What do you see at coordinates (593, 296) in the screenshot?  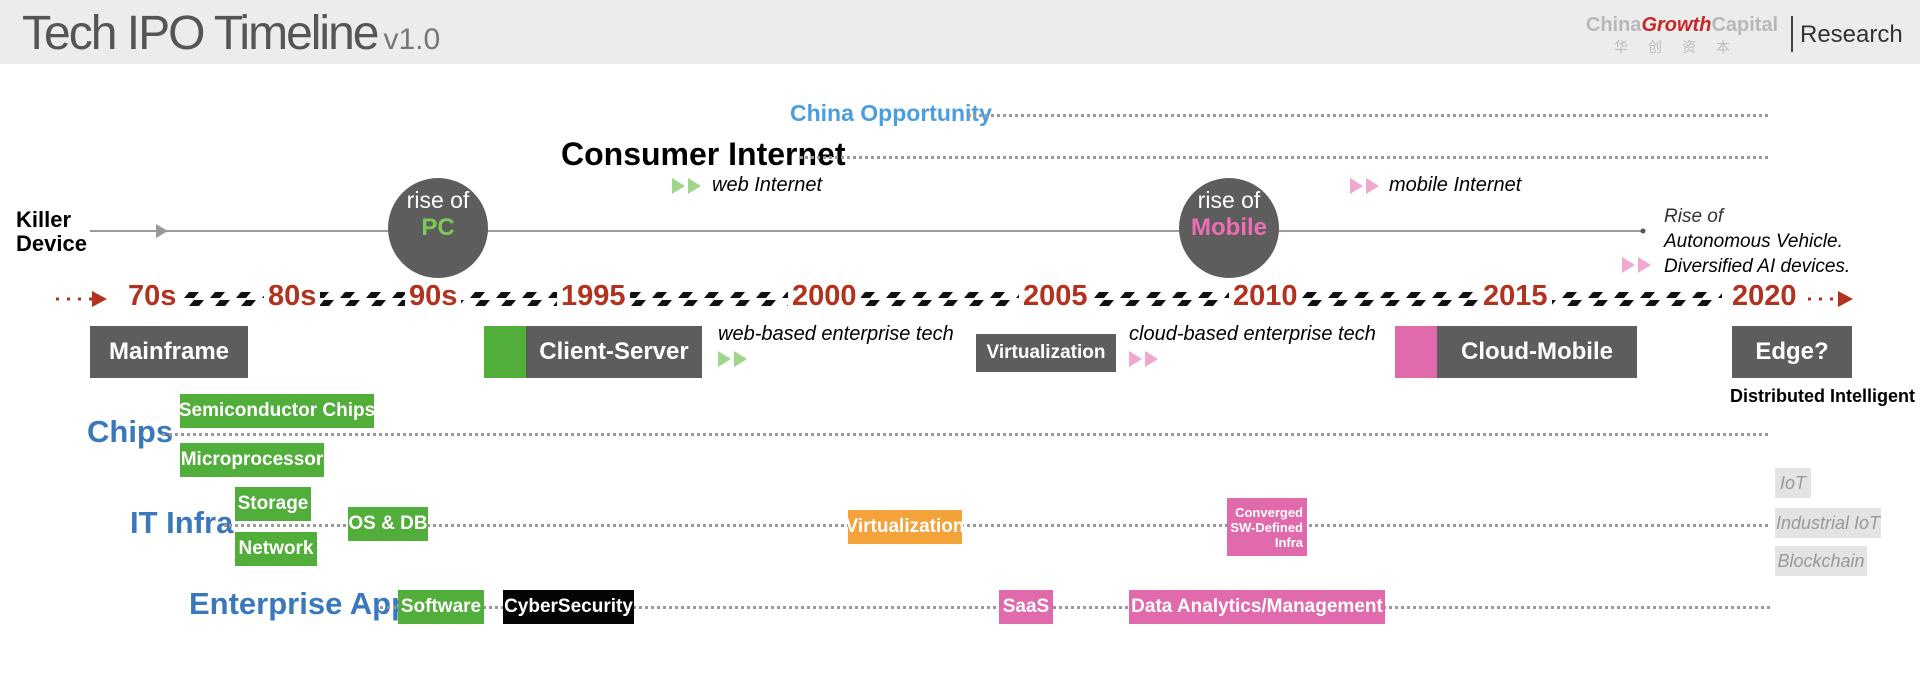 I see `year-label: 1995` at bounding box center [593, 296].